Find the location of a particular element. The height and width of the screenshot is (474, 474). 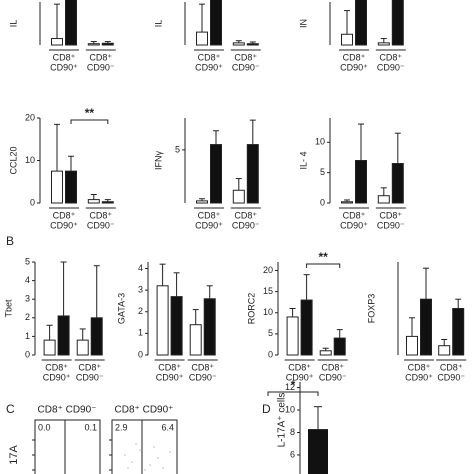

flow-plot is located at coordinates (144, 446).